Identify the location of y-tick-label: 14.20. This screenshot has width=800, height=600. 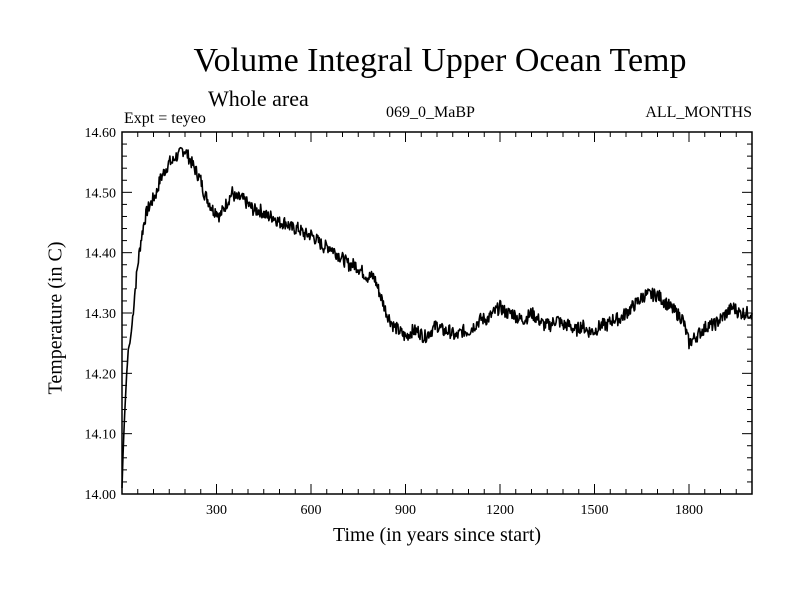
(101, 374).